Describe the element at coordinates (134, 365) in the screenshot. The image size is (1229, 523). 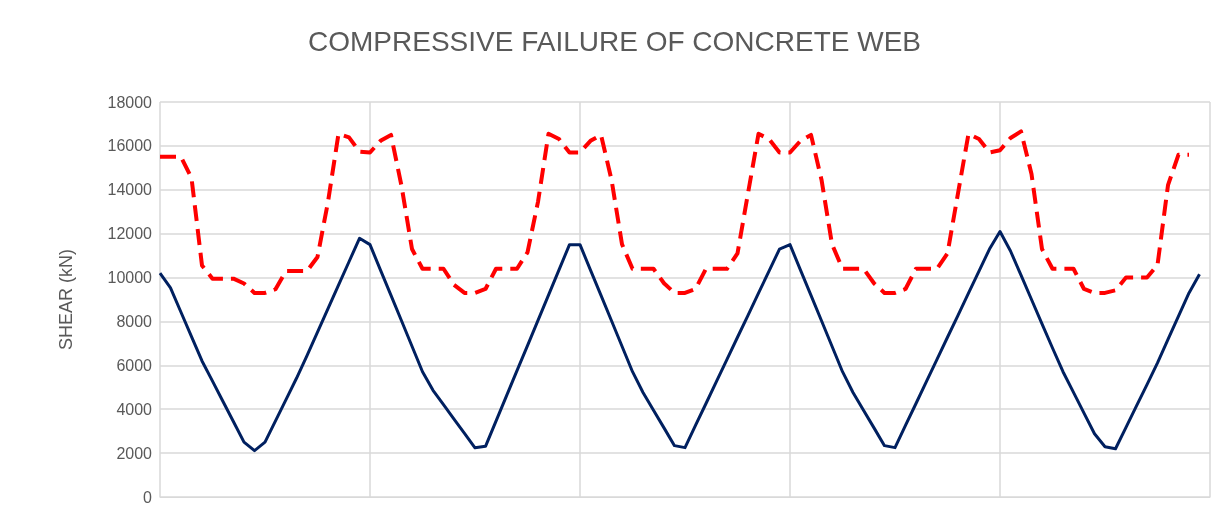
I see `y-tick-label: 6000` at that location.